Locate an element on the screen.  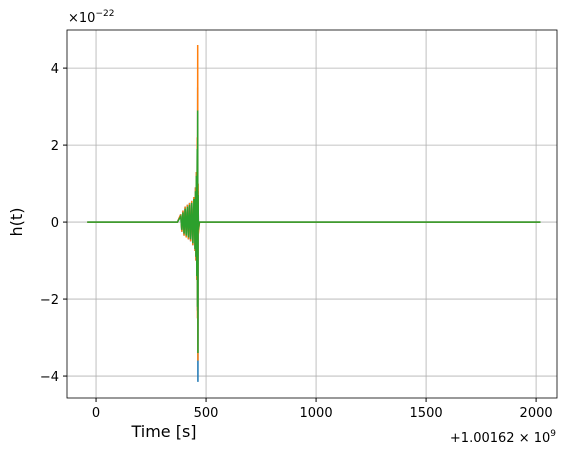
y-offset-label: ×10⁻²² is located at coordinates (91, 17).